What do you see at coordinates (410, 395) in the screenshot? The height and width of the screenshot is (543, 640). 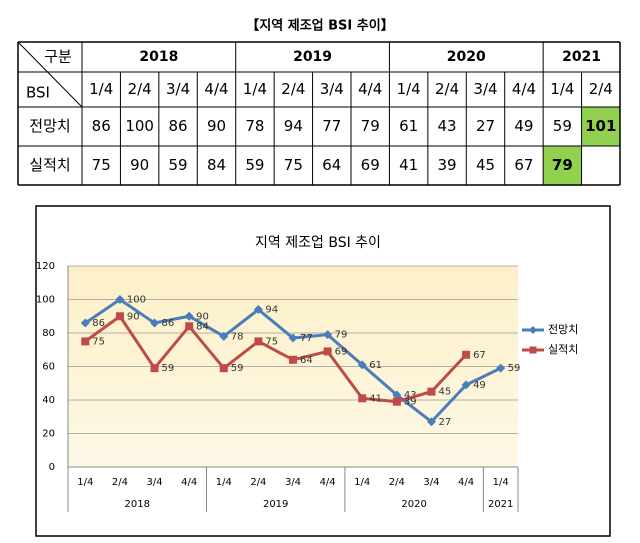 I see `data-label: 43` at bounding box center [410, 395].